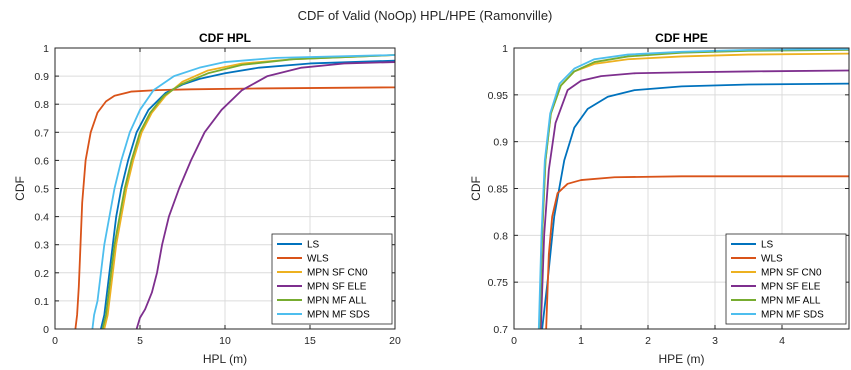 This screenshot has height=370, width=851. What do you see at coordinates (500, 236) in the screenshot?
I see `hpe-y-tick-label: 0.8` at bounding box center [500, 236].